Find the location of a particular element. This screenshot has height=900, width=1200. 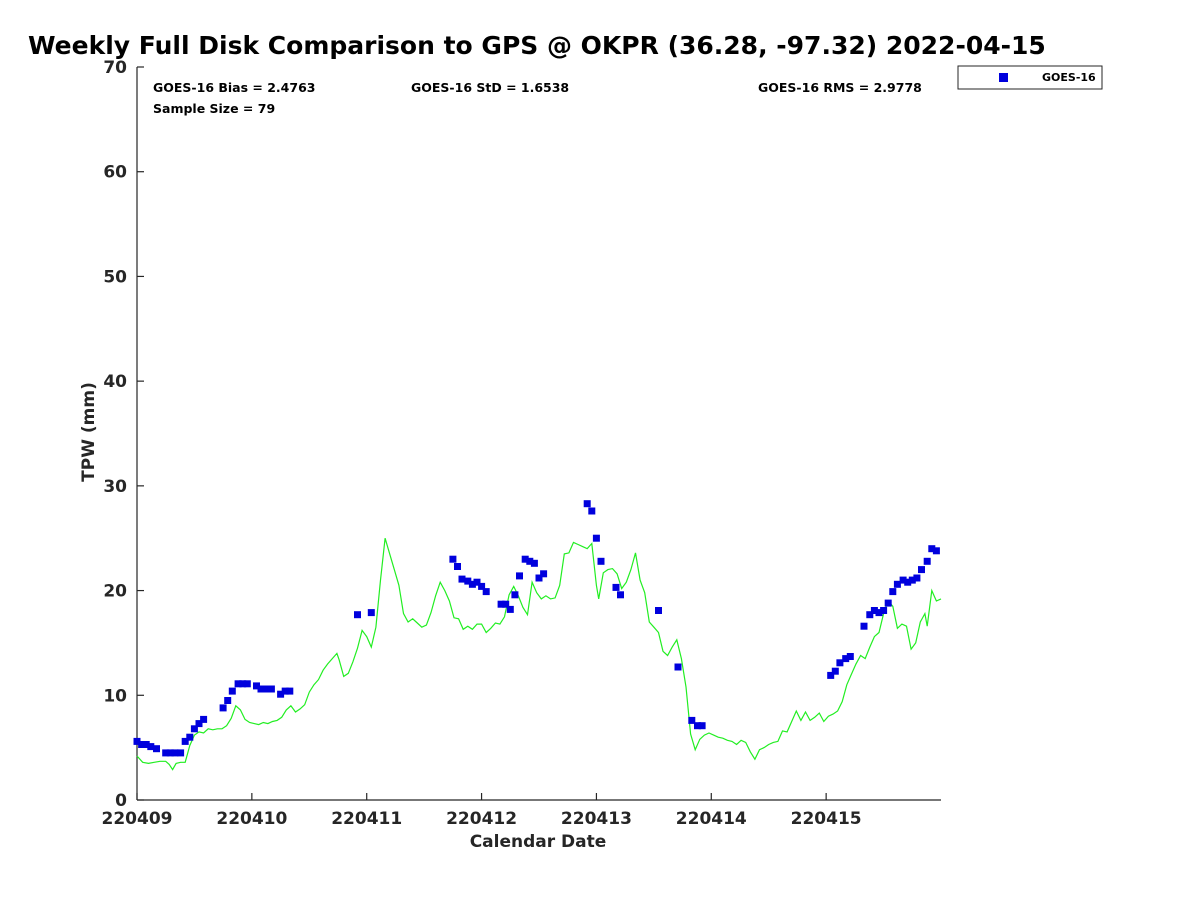

y-tick-label: 70 is located at coordinates (115, 68).